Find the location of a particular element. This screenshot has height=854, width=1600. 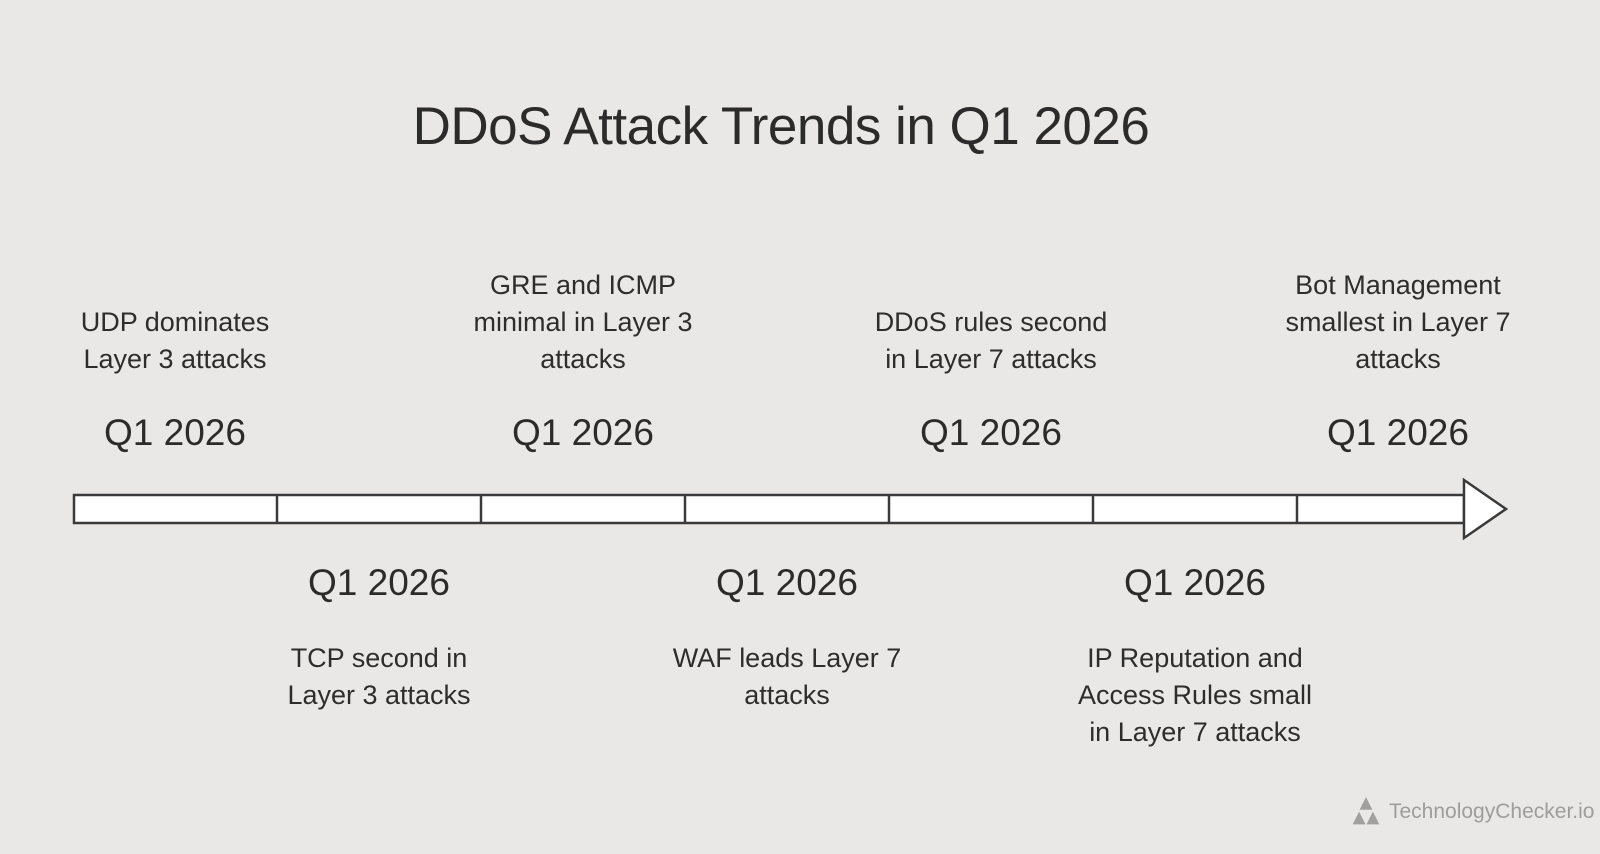

milestone-label: UDP dominates Layer 3 attacks is located at coordinates (175, 340).